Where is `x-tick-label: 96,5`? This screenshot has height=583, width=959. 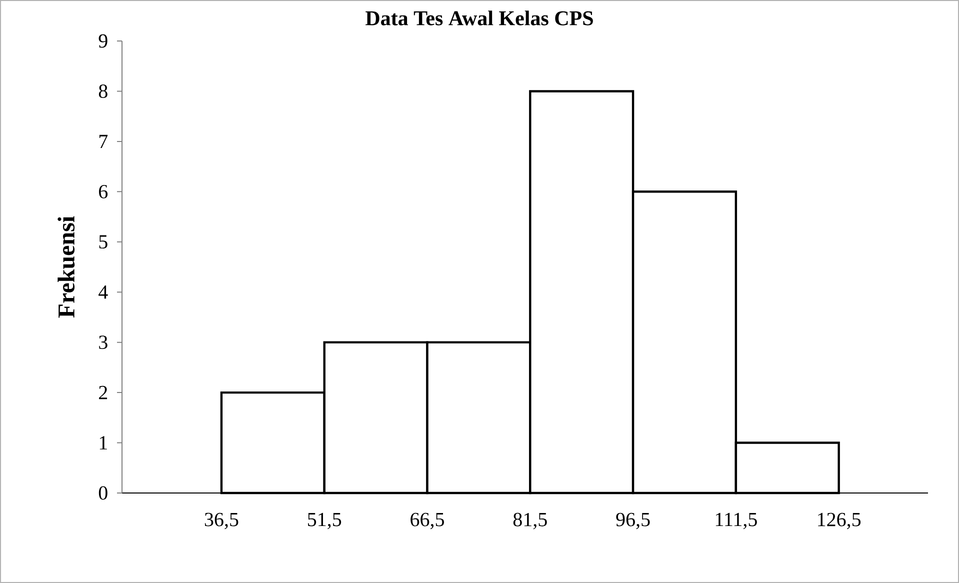 x-tick-label: 96,5 is located at coordinates (633, 521).